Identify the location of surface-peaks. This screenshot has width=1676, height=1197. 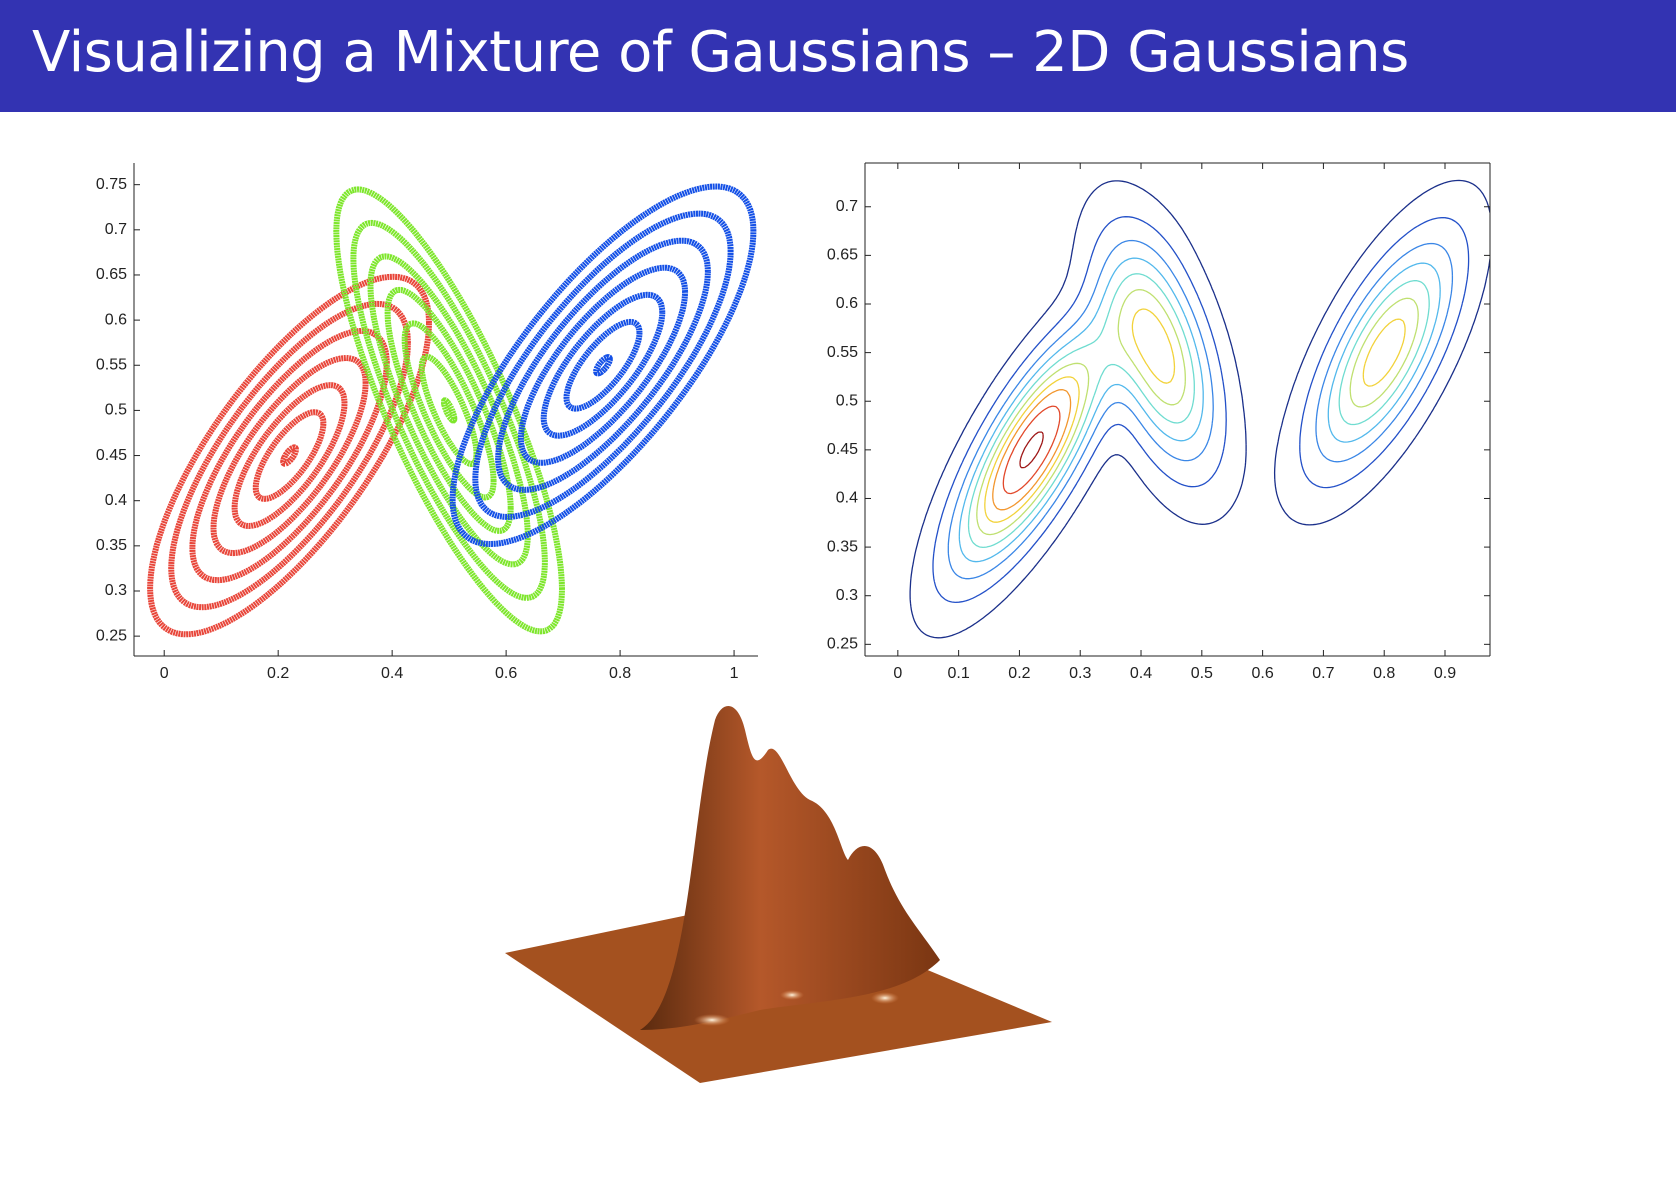
(790, 868).